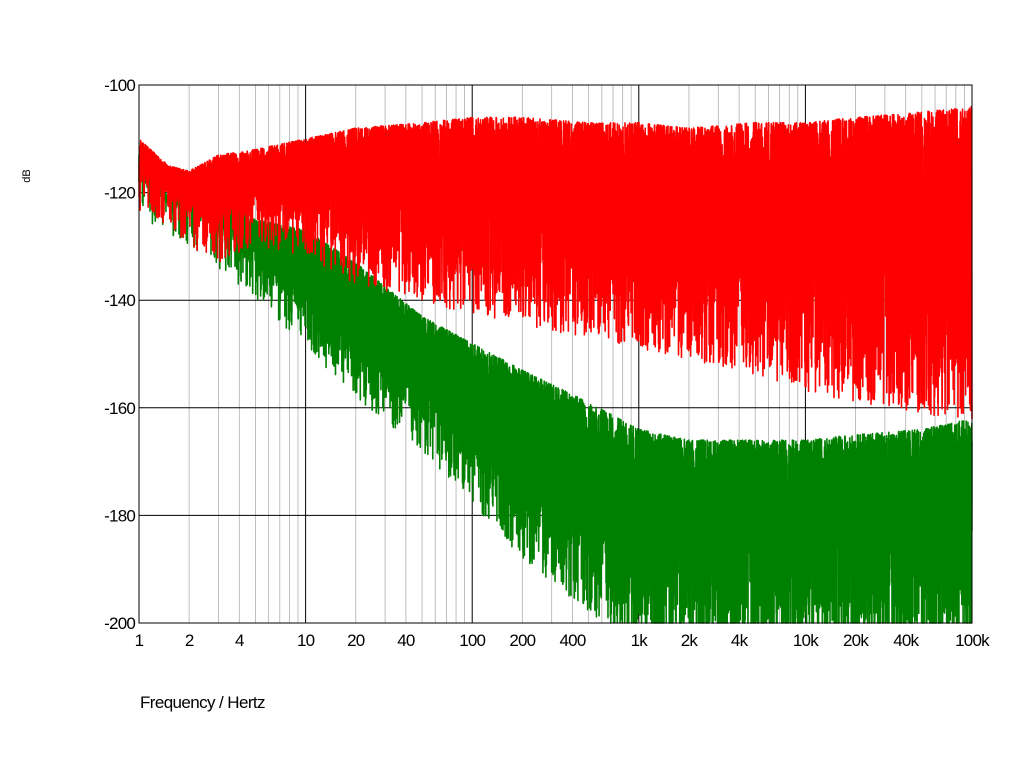  Describe the element at coordinates (119, 515) in the screenshot. I see `y-tick-label: -180` at that location.